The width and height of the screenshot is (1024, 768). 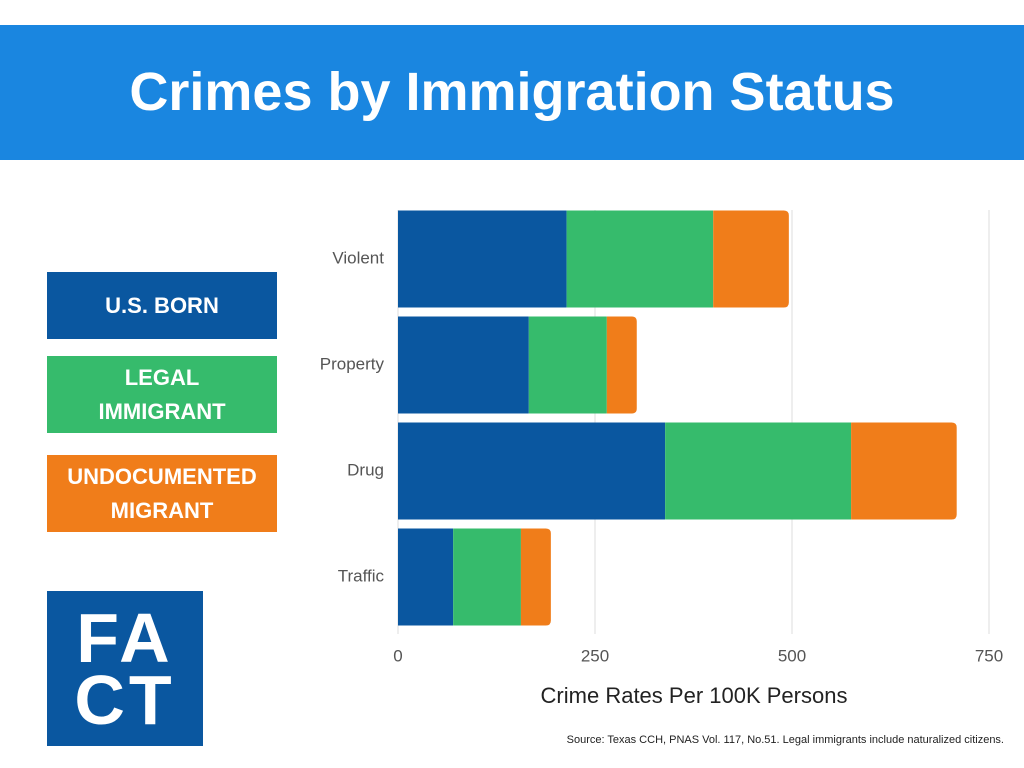 What do you see at coordinates (694, 695) in the screenshot?
I see `x-axis-label: Crime Rates Per 100K Persons` at bounding box center [694, 695].